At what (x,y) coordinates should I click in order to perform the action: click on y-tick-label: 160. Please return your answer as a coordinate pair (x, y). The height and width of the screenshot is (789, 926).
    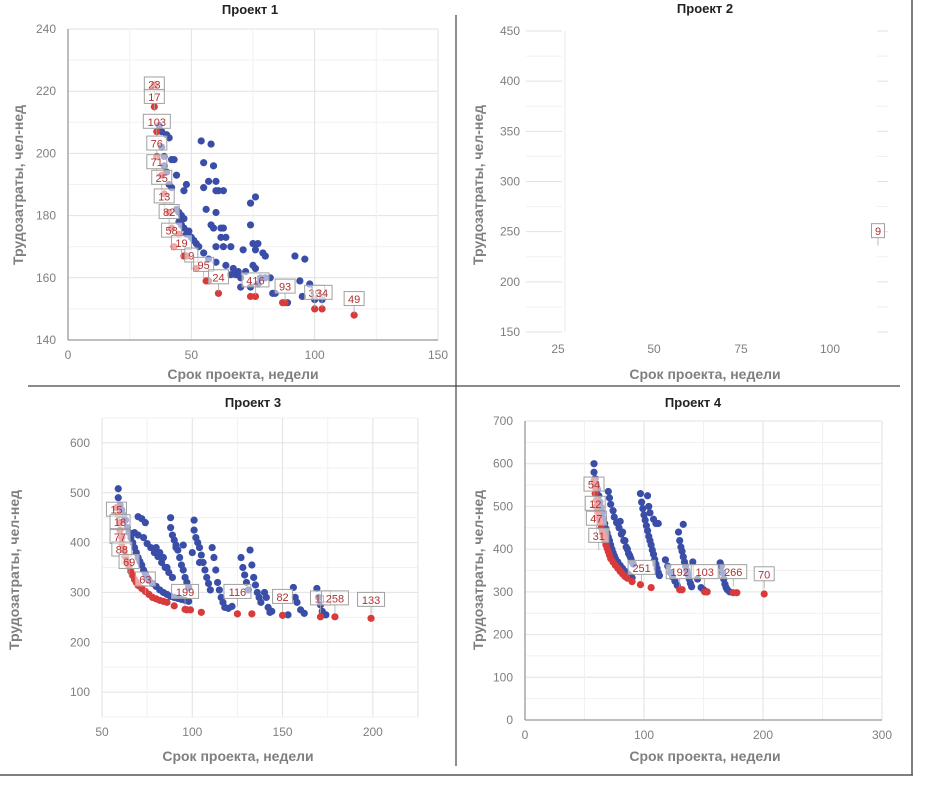
    Looking at the image, I should click on (46, 278).